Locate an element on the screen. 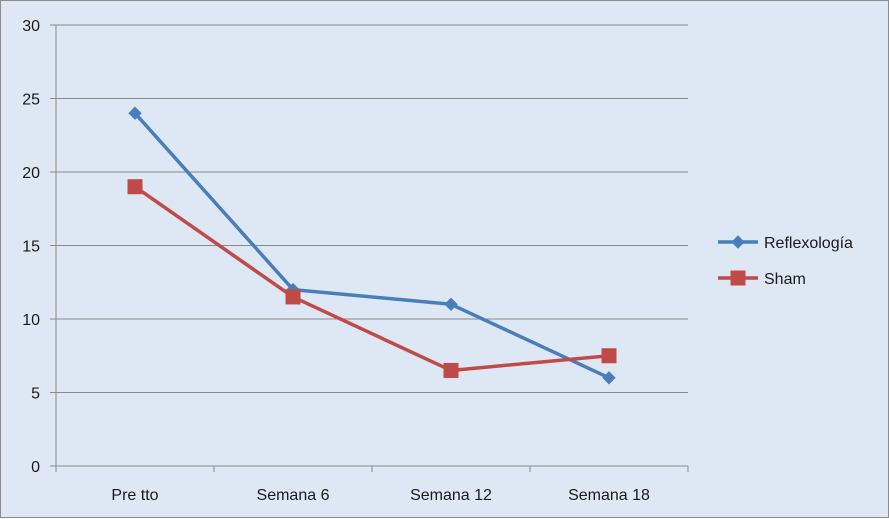 This screenshot has height=519, width=889. x-axis-ticks: Pre tto Semana 6 Semana 12 Semana 18 is located at coordinates (380, 495).